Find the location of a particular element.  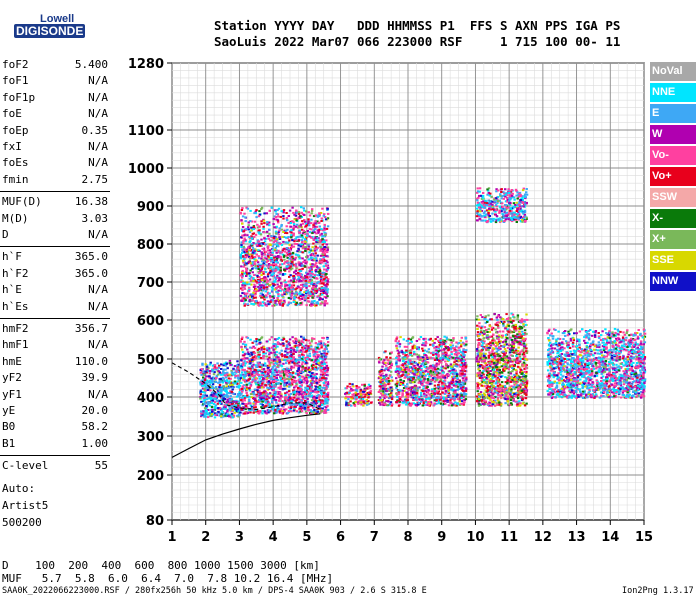

param-separator is located at coordinates (55, 318).